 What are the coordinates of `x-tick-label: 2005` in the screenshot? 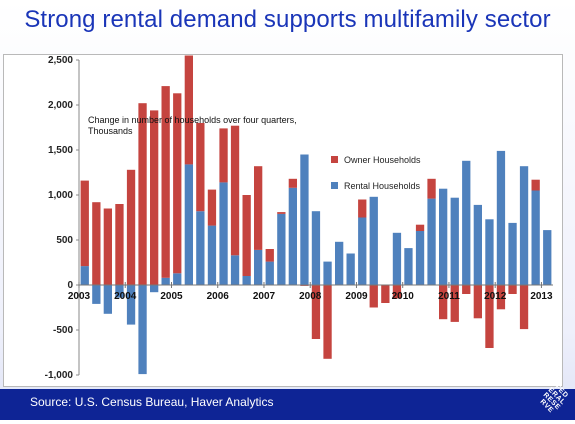 It's located at (171, 296).